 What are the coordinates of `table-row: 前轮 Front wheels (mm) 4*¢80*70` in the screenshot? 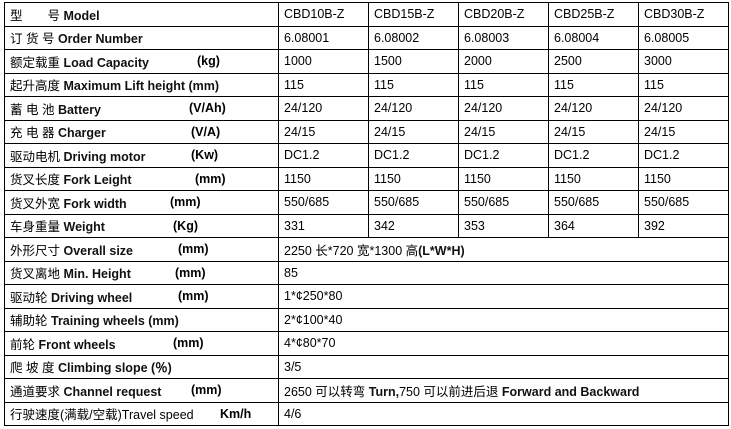 It's located at (366, 343).